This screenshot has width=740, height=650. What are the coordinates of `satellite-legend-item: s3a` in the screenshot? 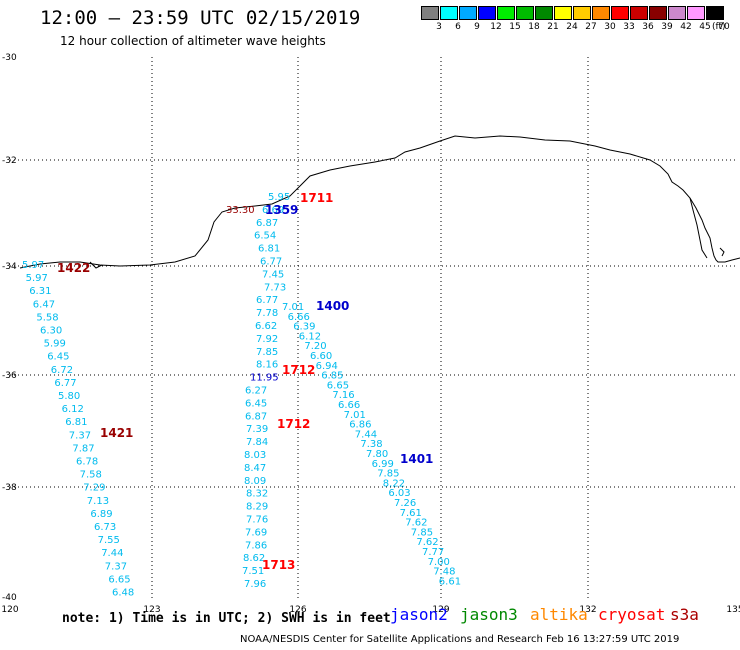 It's located at (684, 614).